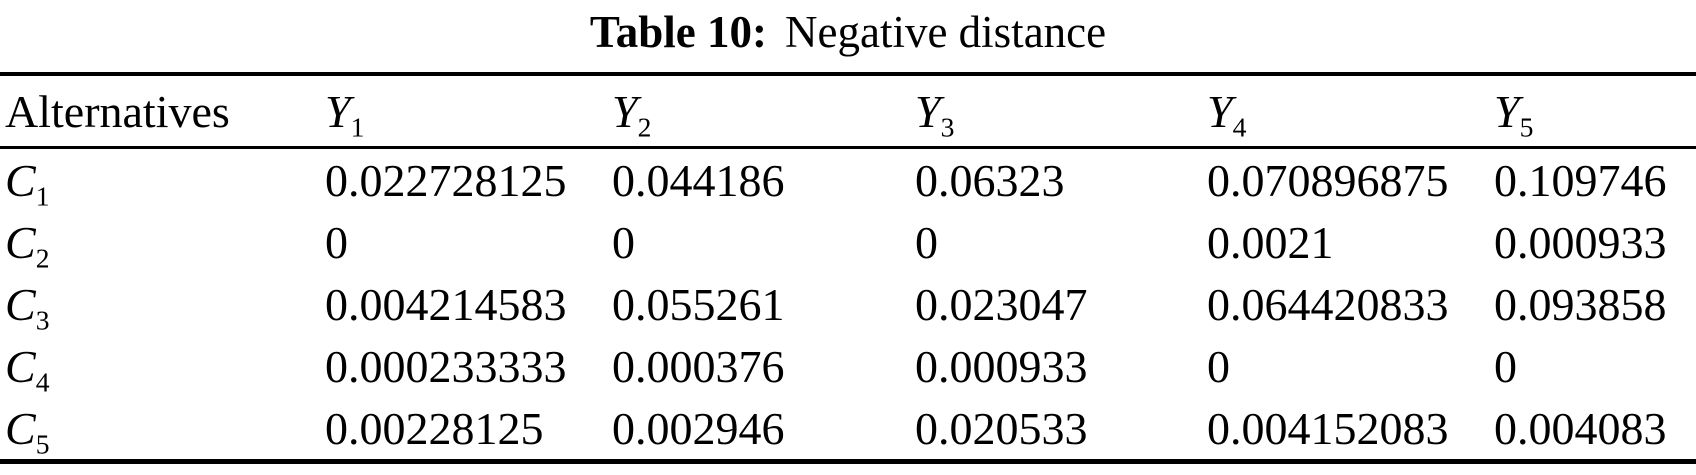  What do you see at coordinates (162, 304) in the screenshot?
I see `row-label-c3: C3` at bounding box center [162, 304].